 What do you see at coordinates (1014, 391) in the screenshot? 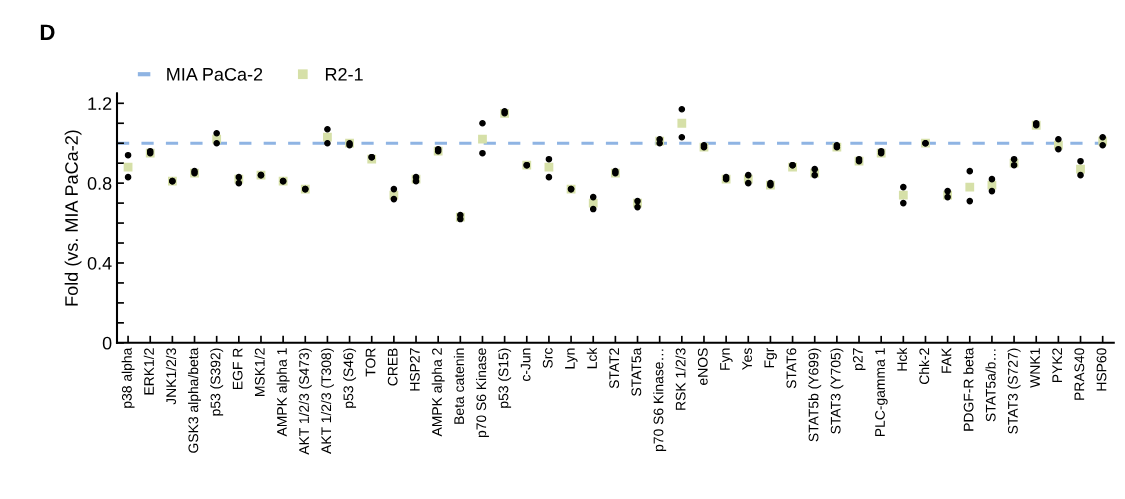
I see `x-tick-label: STAT3 (S727)` at bounding box center [1014, 391].